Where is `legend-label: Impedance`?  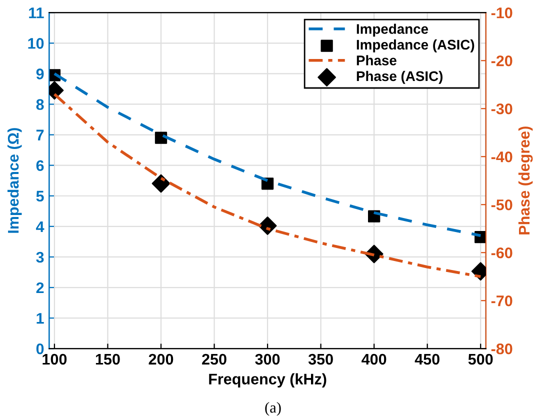
legend-label: Impedance is located at coordinates (392, 30).